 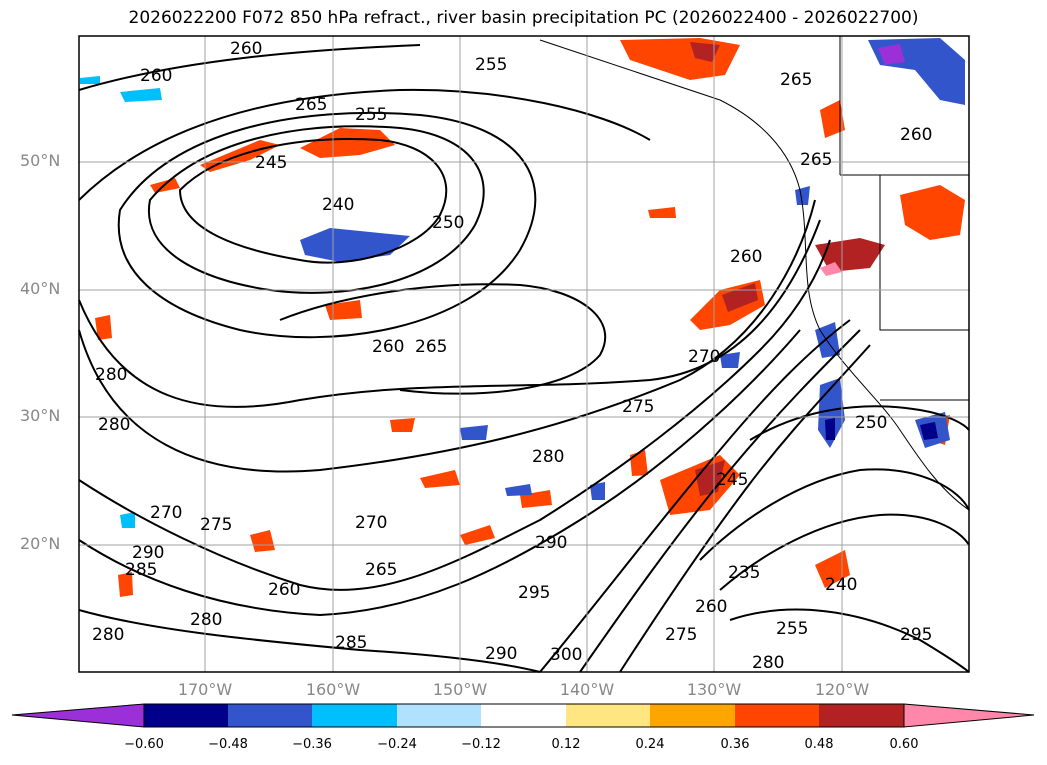 I want to click on colorbar-tick-label: −0.60, so click(x=144, y=744).